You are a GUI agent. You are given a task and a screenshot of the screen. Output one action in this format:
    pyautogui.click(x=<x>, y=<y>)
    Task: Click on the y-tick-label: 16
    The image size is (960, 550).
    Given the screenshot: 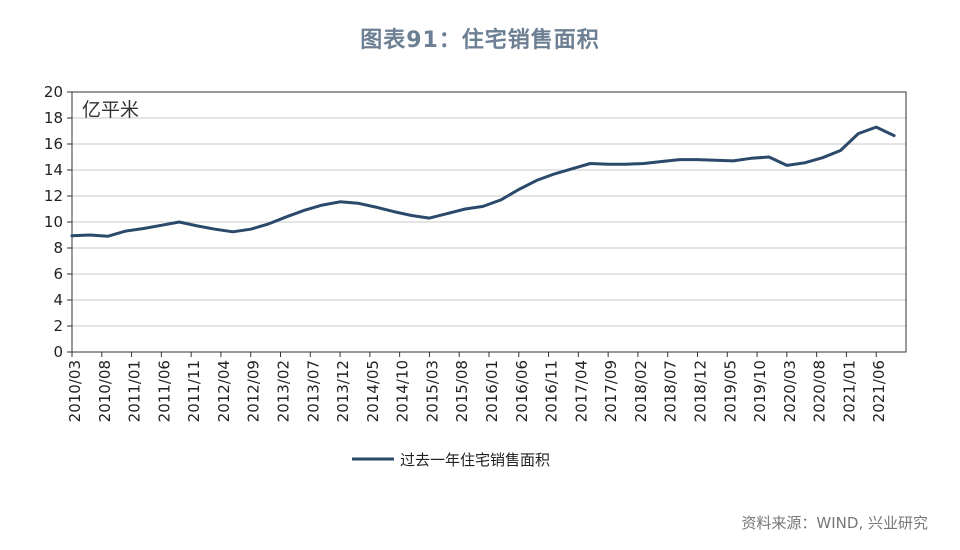 What is the action you would take?
    pyautogui.click(x=53, y=144)
    